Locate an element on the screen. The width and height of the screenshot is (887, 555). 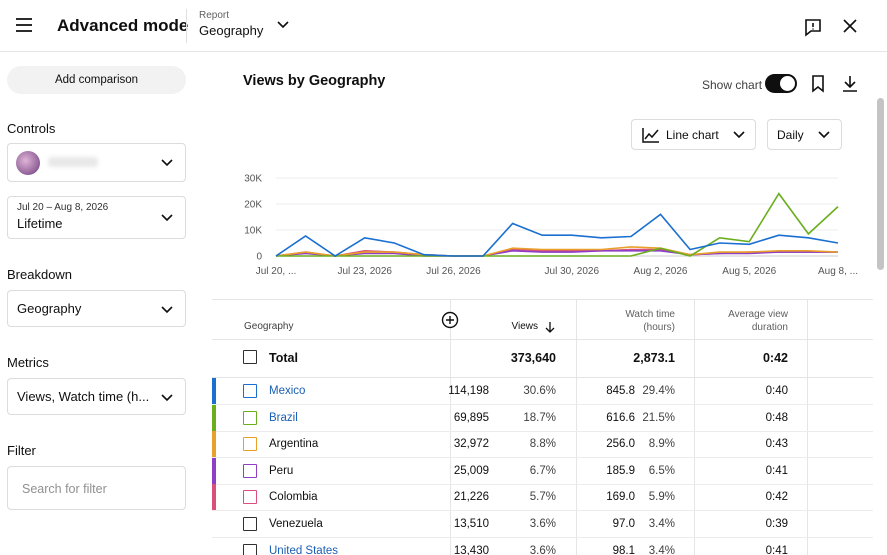
add-comparison-button: Add comparison is located at coordinates (96, 80).